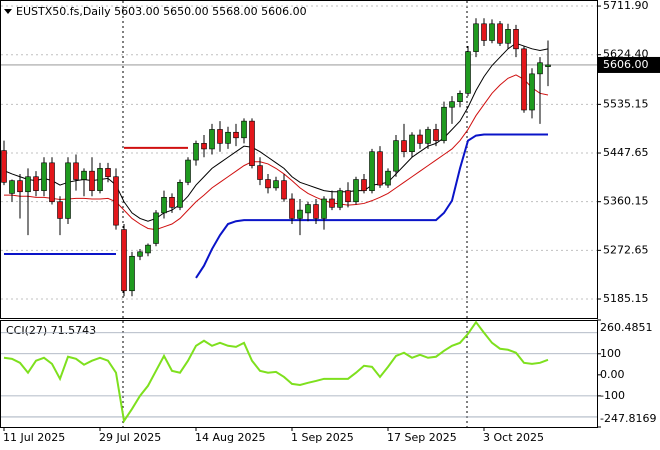 The height and width of the screenshot is (450, 660). What do you see at coordinates (626, 249) in the screenshot?
I see `y-tick-label: 5272.65` at bounding box center [626, 249].